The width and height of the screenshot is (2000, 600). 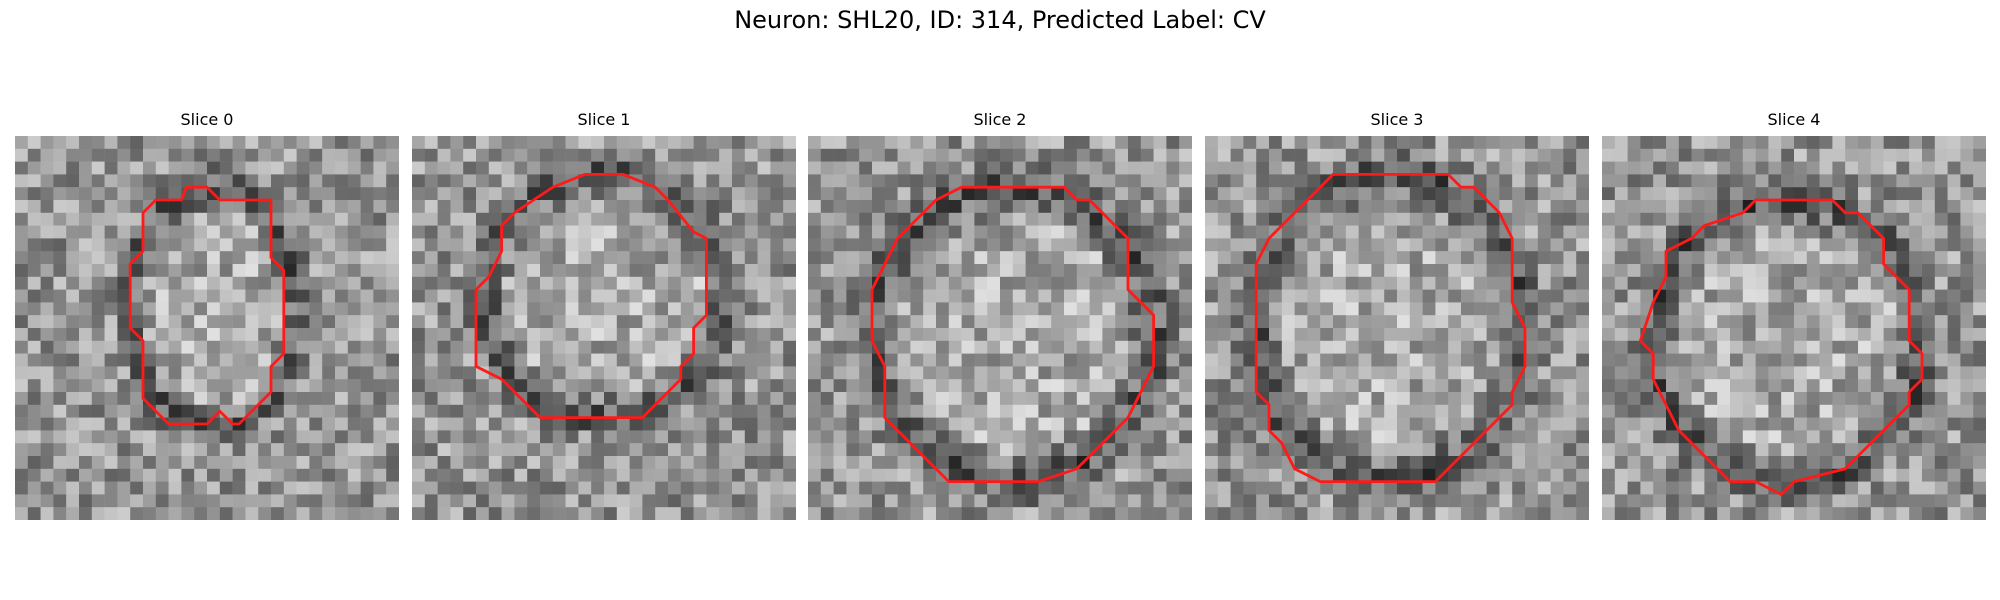 What do you see at coordinates (207, 119) in the screenshot?
I see `slice-title-0: Slice 0` at bounding box center [207, 119].